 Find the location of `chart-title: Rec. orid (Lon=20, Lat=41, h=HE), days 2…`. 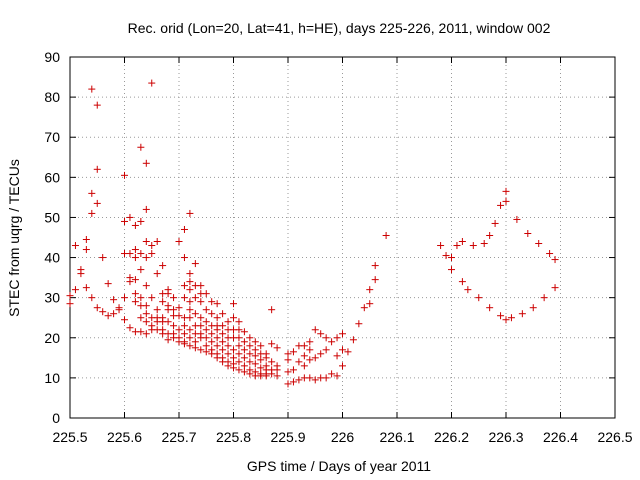

chart-title: Rec. orid (Lon=20, Lat=41, h=HE), days 2… is located at coordinates (339, 28).